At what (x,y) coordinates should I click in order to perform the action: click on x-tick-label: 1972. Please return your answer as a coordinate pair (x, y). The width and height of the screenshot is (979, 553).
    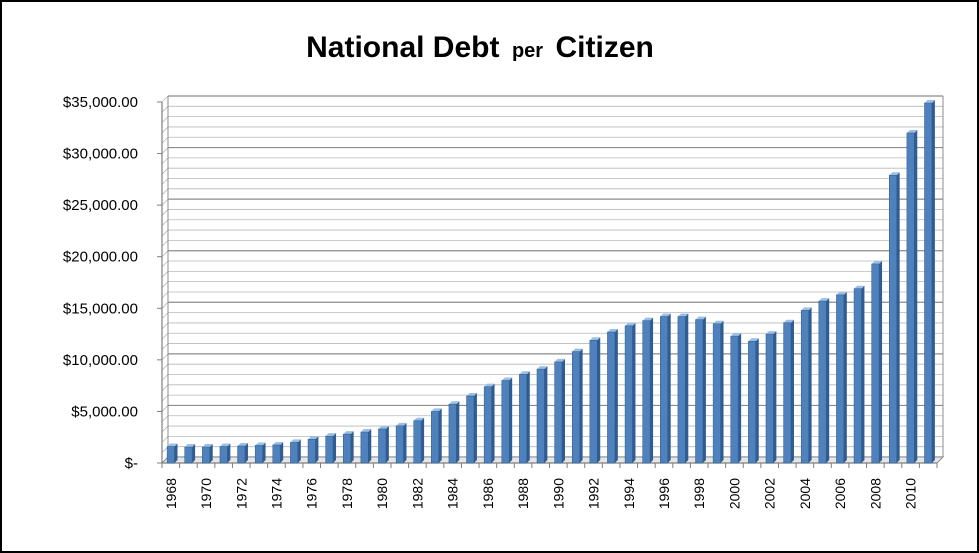
    Looking at the image, I should click on (241, 493).